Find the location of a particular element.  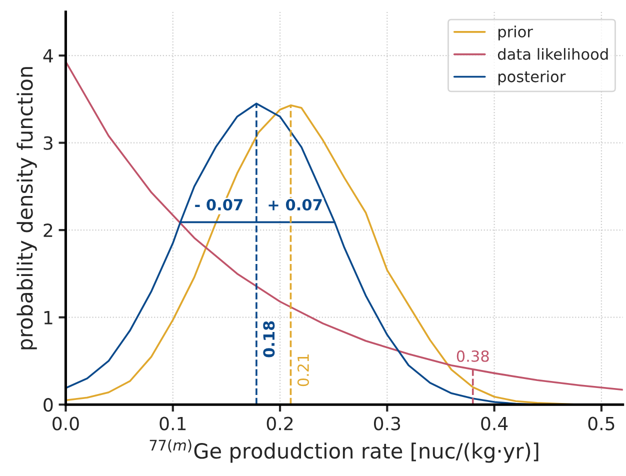

annotation: - 0.07 is located at coordinates (218, 204).